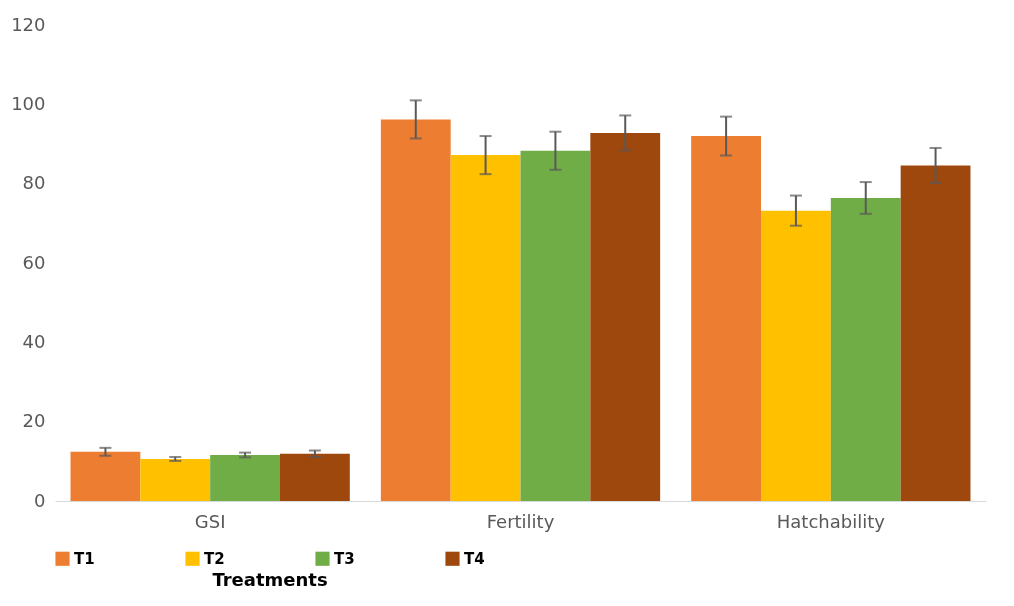 Image resolution: width=1014 pixels, height=606 pixels. What do you see at coordinates (270, 579) in the screenshot?
I see `legend-title: Treatments` at bounding box center [270, 579].